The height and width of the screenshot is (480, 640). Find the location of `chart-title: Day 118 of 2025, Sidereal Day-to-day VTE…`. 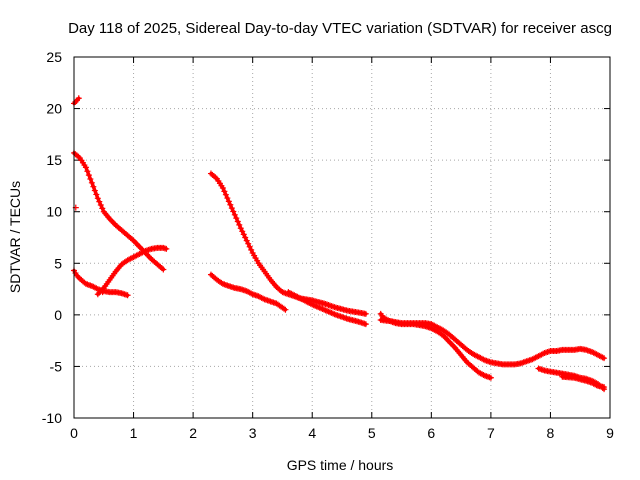

chart-title: Day 118 of 2025, Sidereal Day-to-day VTE… is located at coordinates (340, 28).